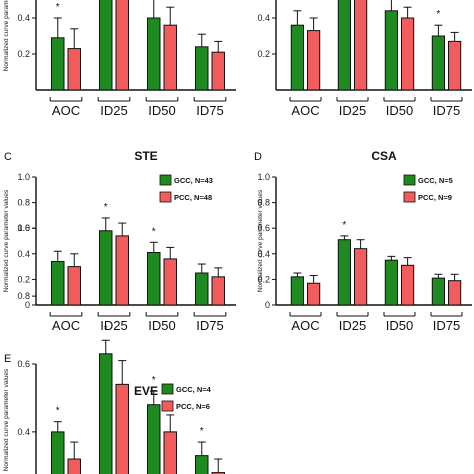 The image size is (474, 474). What do you see at coordinates (435, 197) in the screenshot?
I see `legend-label: PCC, N=9` at bounding box center [435, 197].